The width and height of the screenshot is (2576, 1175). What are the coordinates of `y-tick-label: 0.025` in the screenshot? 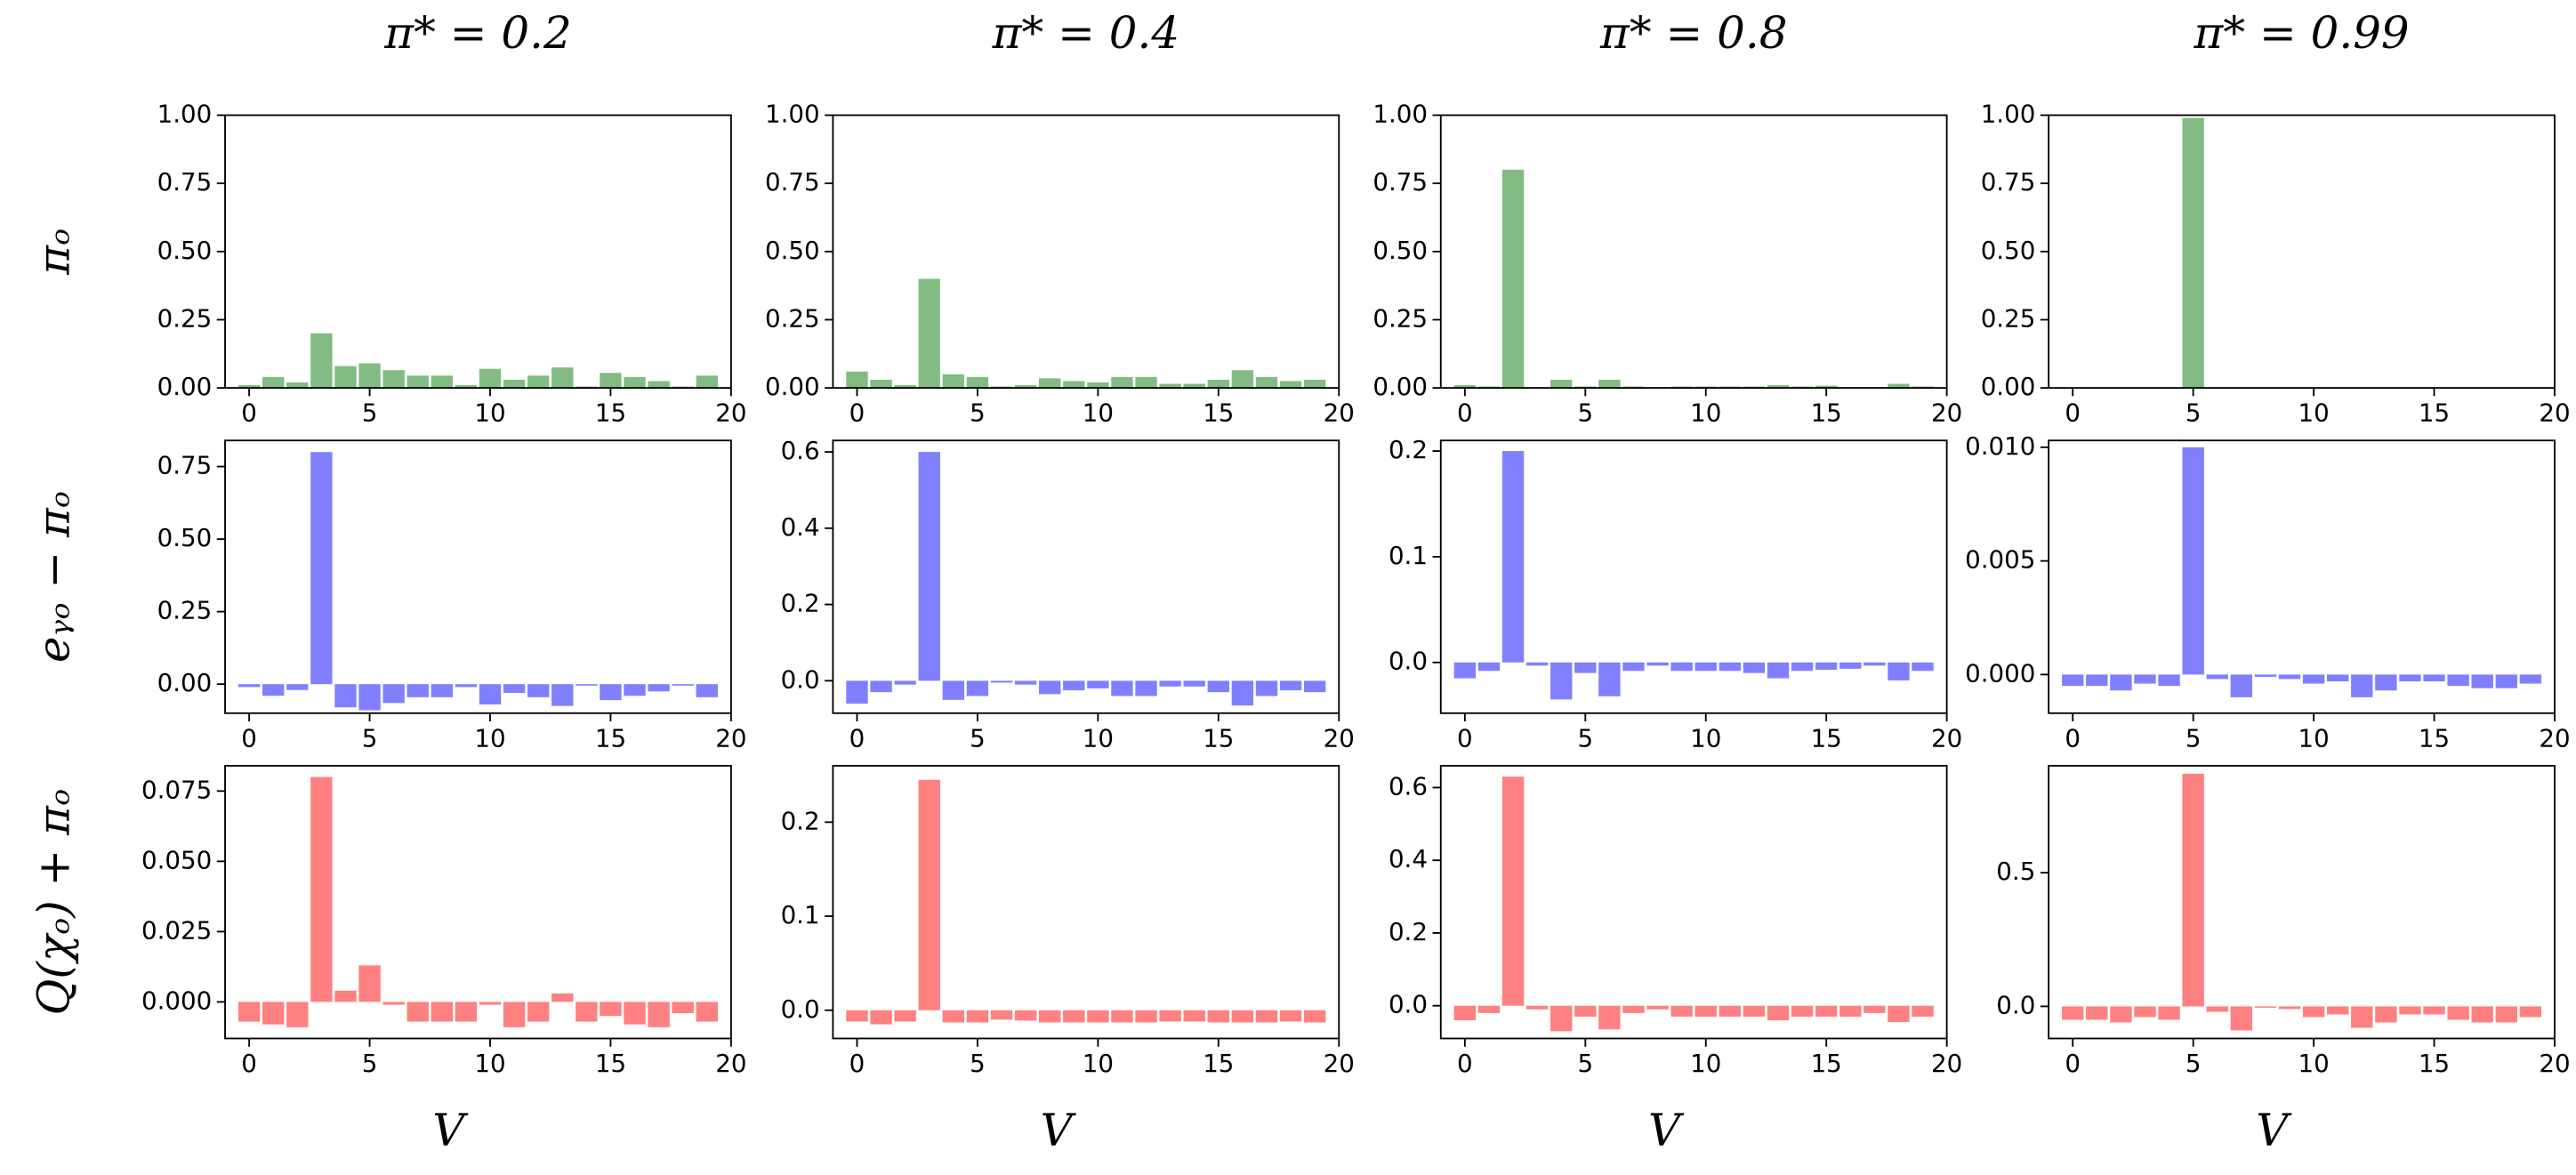 It's located at (176, 930).